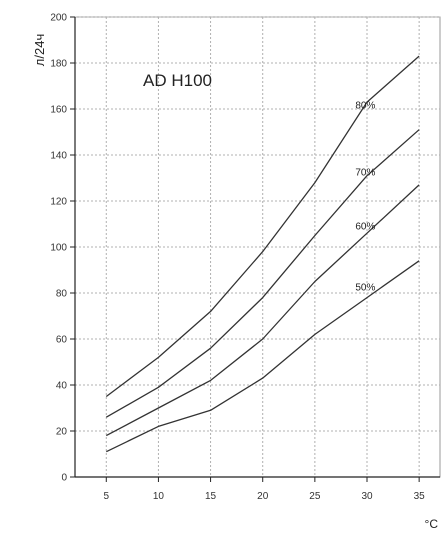 The image size is (443, 535). What do you see at coordinates (367, 496) in the screenshot?
I see `x-tick-label: 30` at bounding box center [367, 496].